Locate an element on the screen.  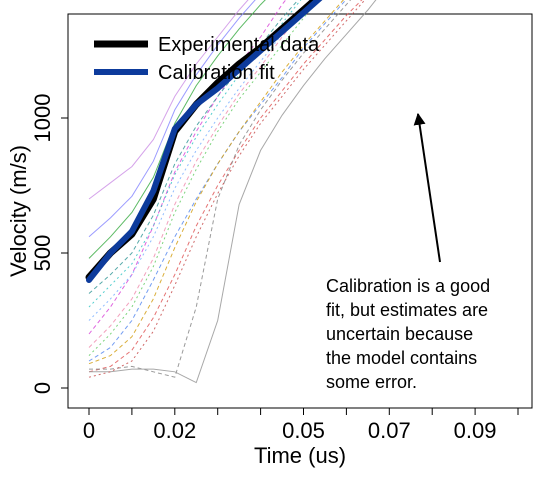
x-tick-label: 0.07 is located at coordinates (389, 430).